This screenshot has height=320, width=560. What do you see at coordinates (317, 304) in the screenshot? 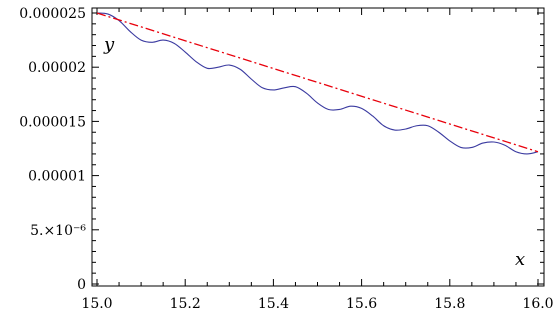
I see `x-tick-labels: 15.0 15.2 15.4 15.6 15.8 16.0` at bounding box center [317, 304].